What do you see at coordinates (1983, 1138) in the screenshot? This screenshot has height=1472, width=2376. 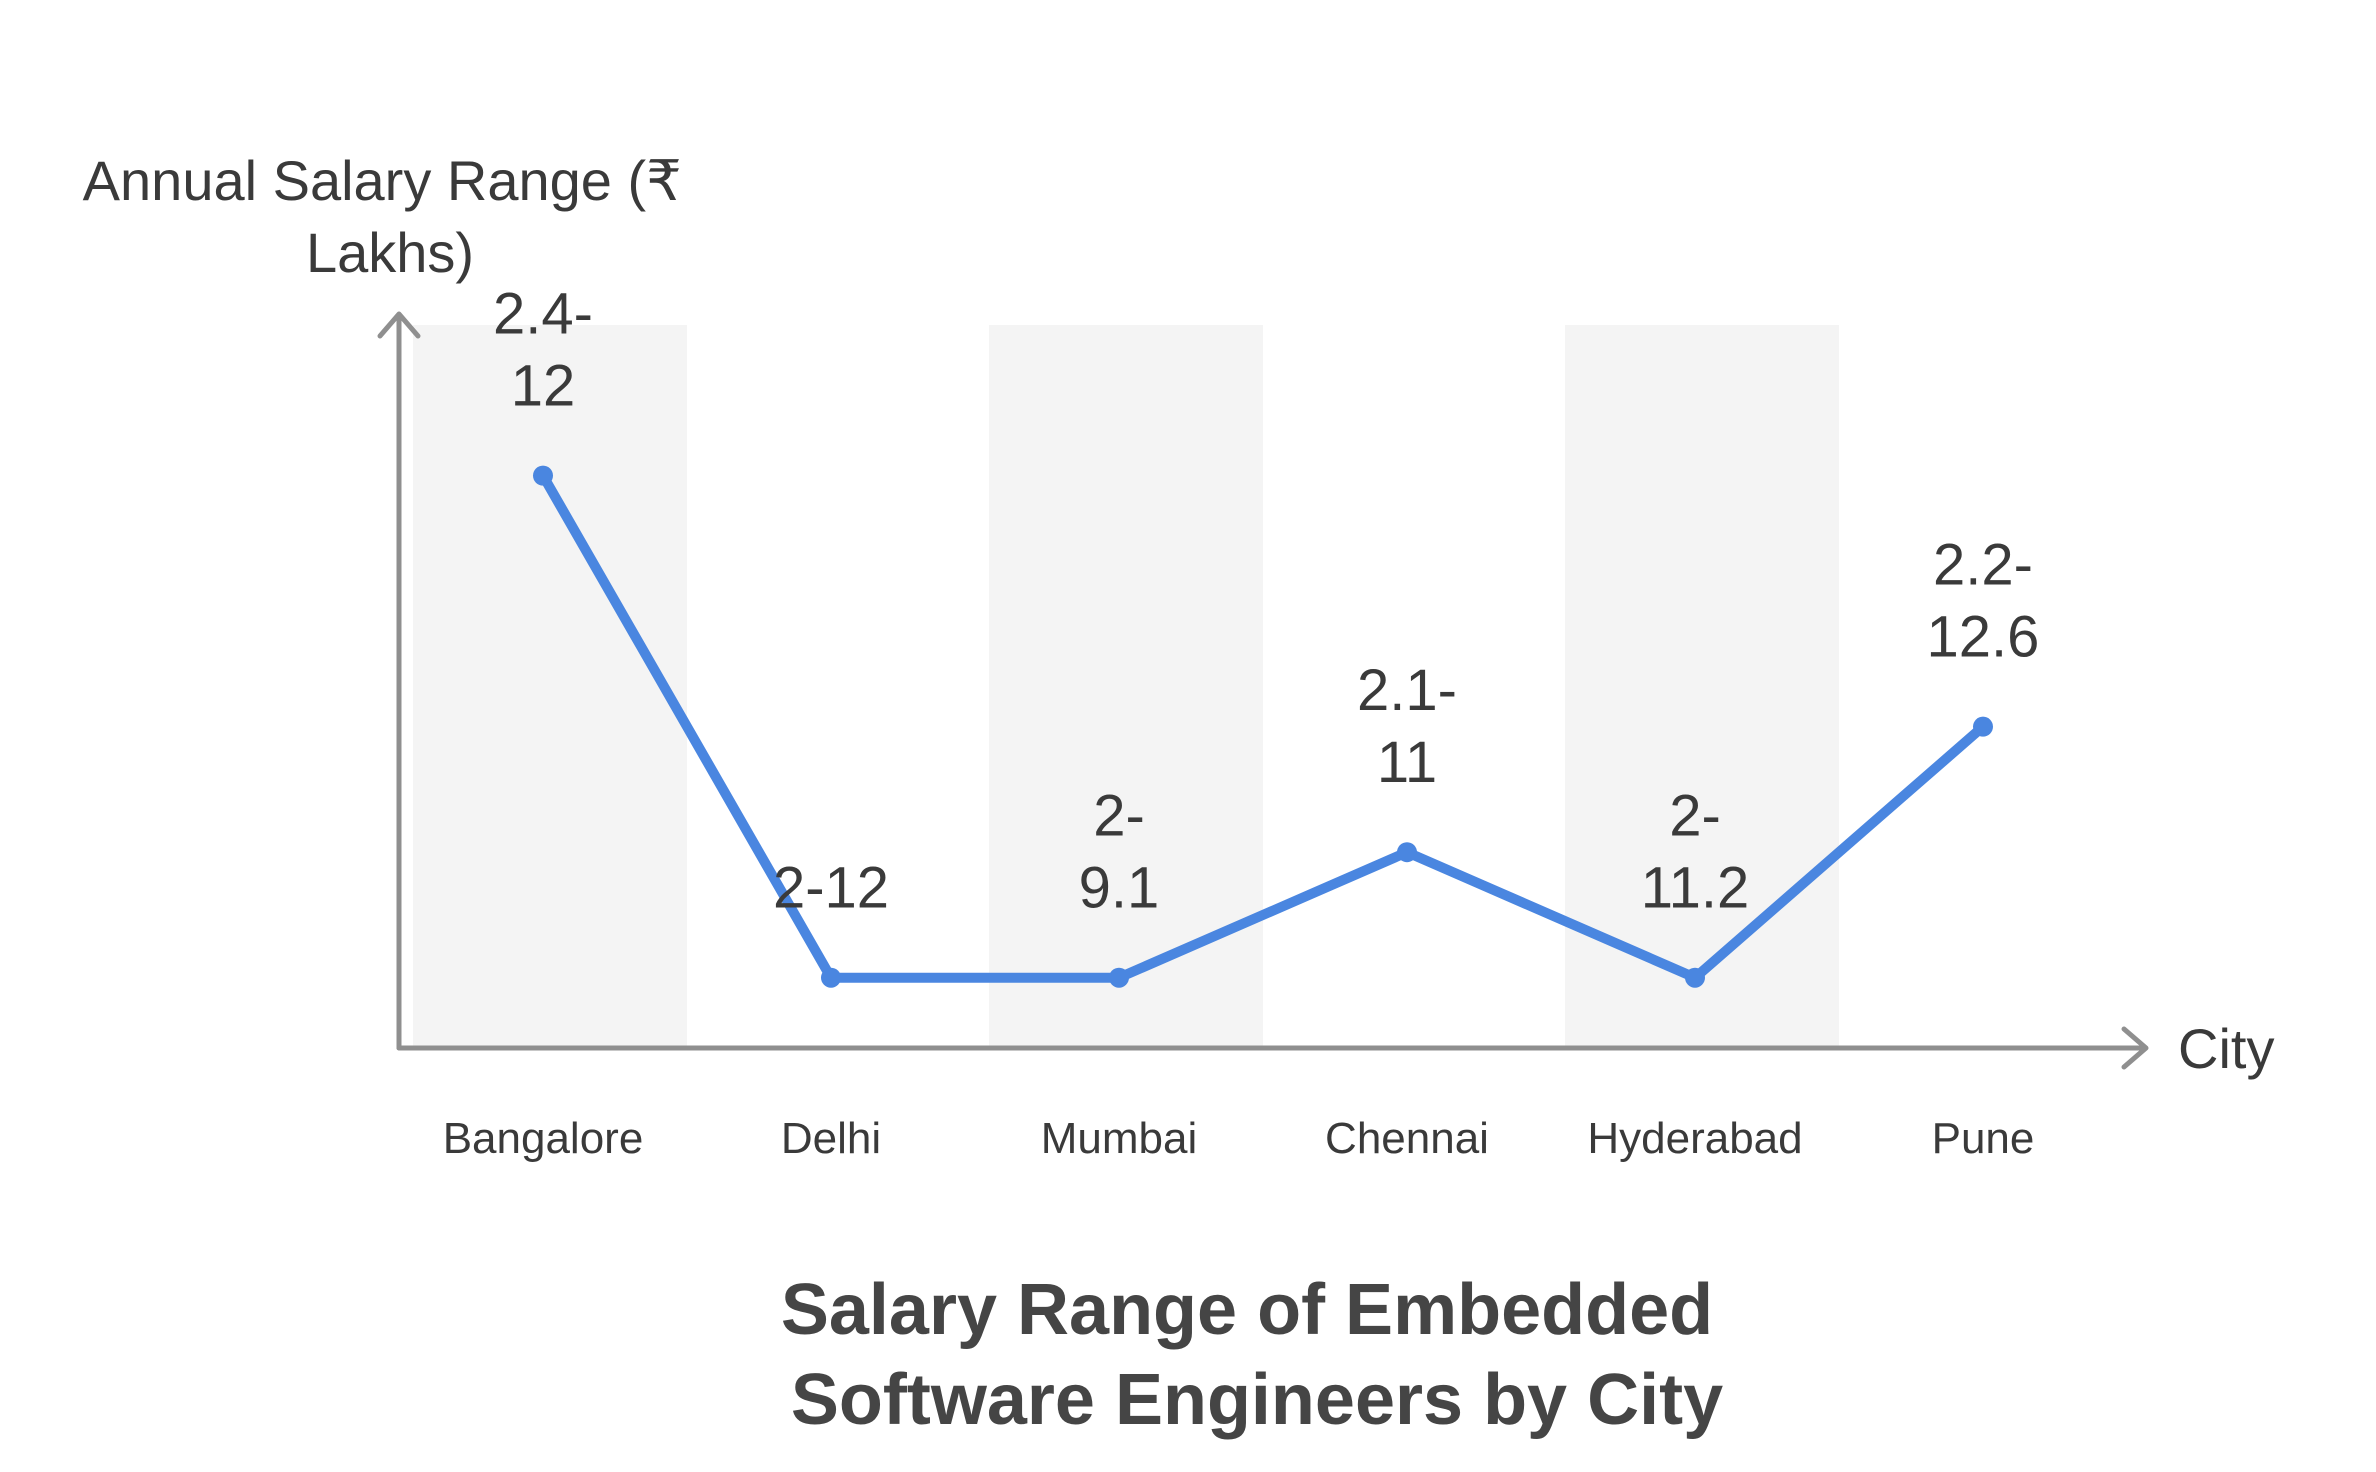 I see `x-tick-label: Pune` at bounding box center [1983, 1138].